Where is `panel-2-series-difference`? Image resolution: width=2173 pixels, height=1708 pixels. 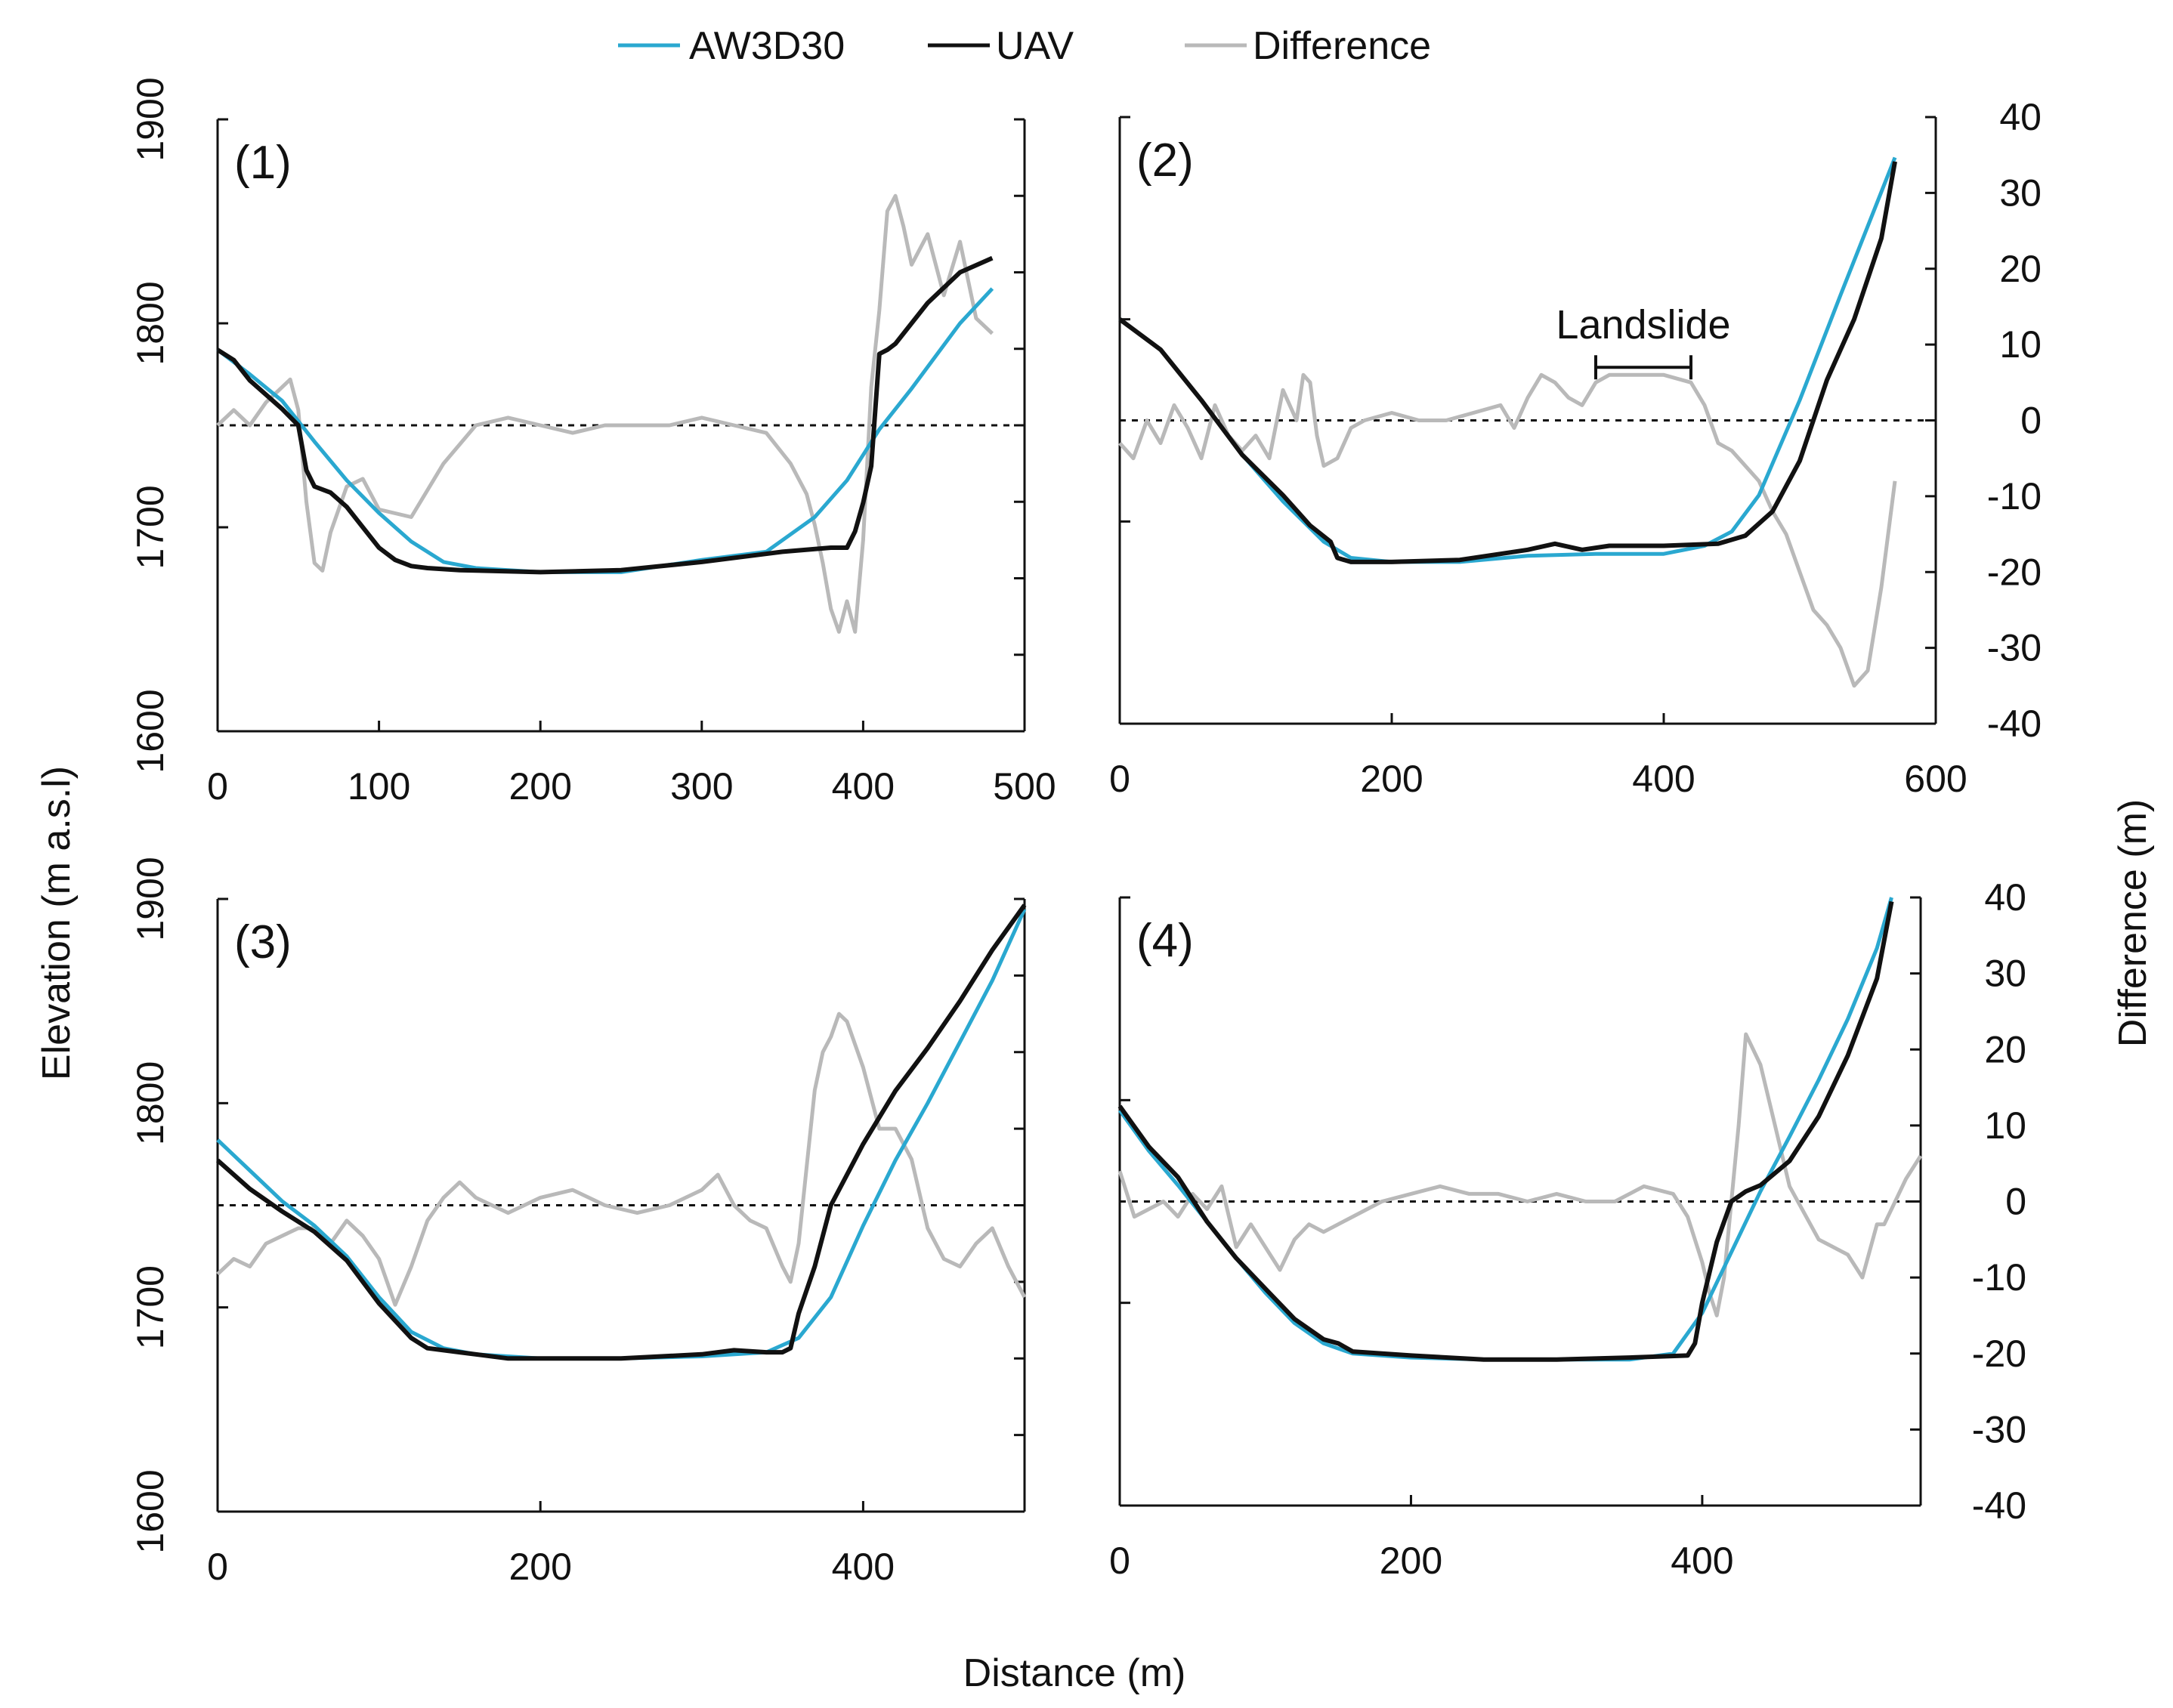 panel-2-series-difference is located at coordinates (1507, 530).